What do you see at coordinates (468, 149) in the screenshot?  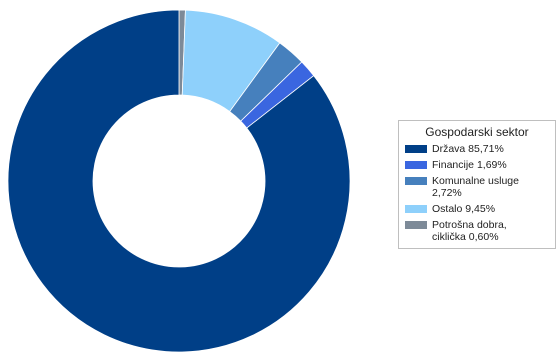 I see `legend-label: Država 85,71%` at bounding box center [468, 149].